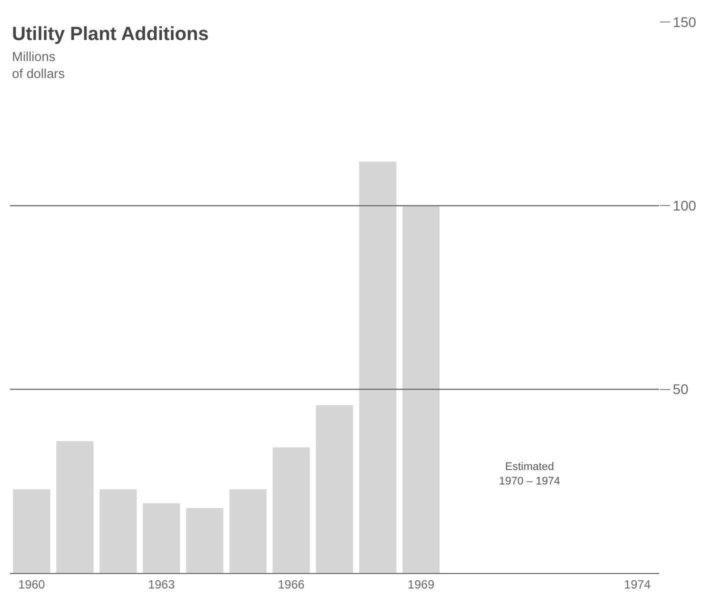 This screenshot has width=719, height=602. What do you see at coordinates (529, 474) in the screenshot?
I see `annotation: Estimated 1970 – 1974` at bounding box center [529, 474].